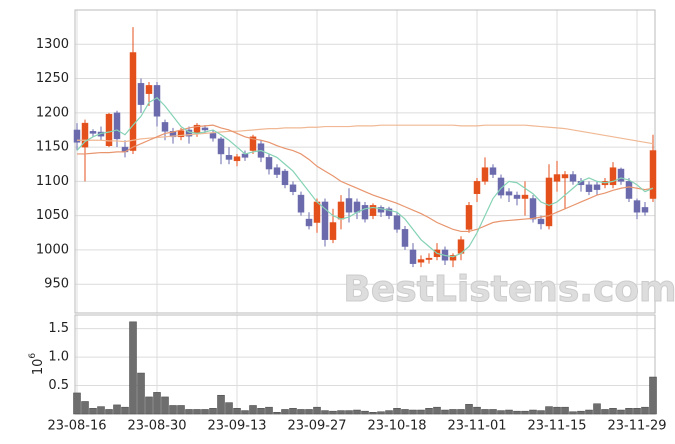 This screenshot has width=675, height=444. I want to click on offset-exponent: 6, so click(33, 356).